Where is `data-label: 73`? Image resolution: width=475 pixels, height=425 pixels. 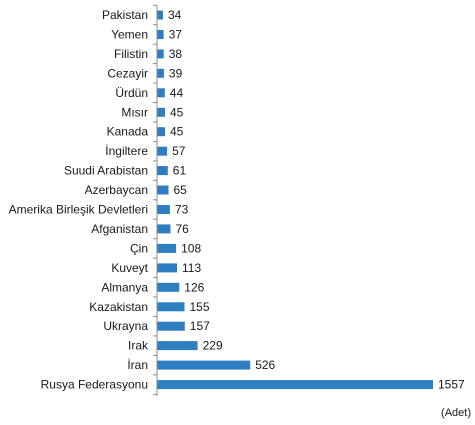 data-label: 73 is located at coordinates (182, 210).